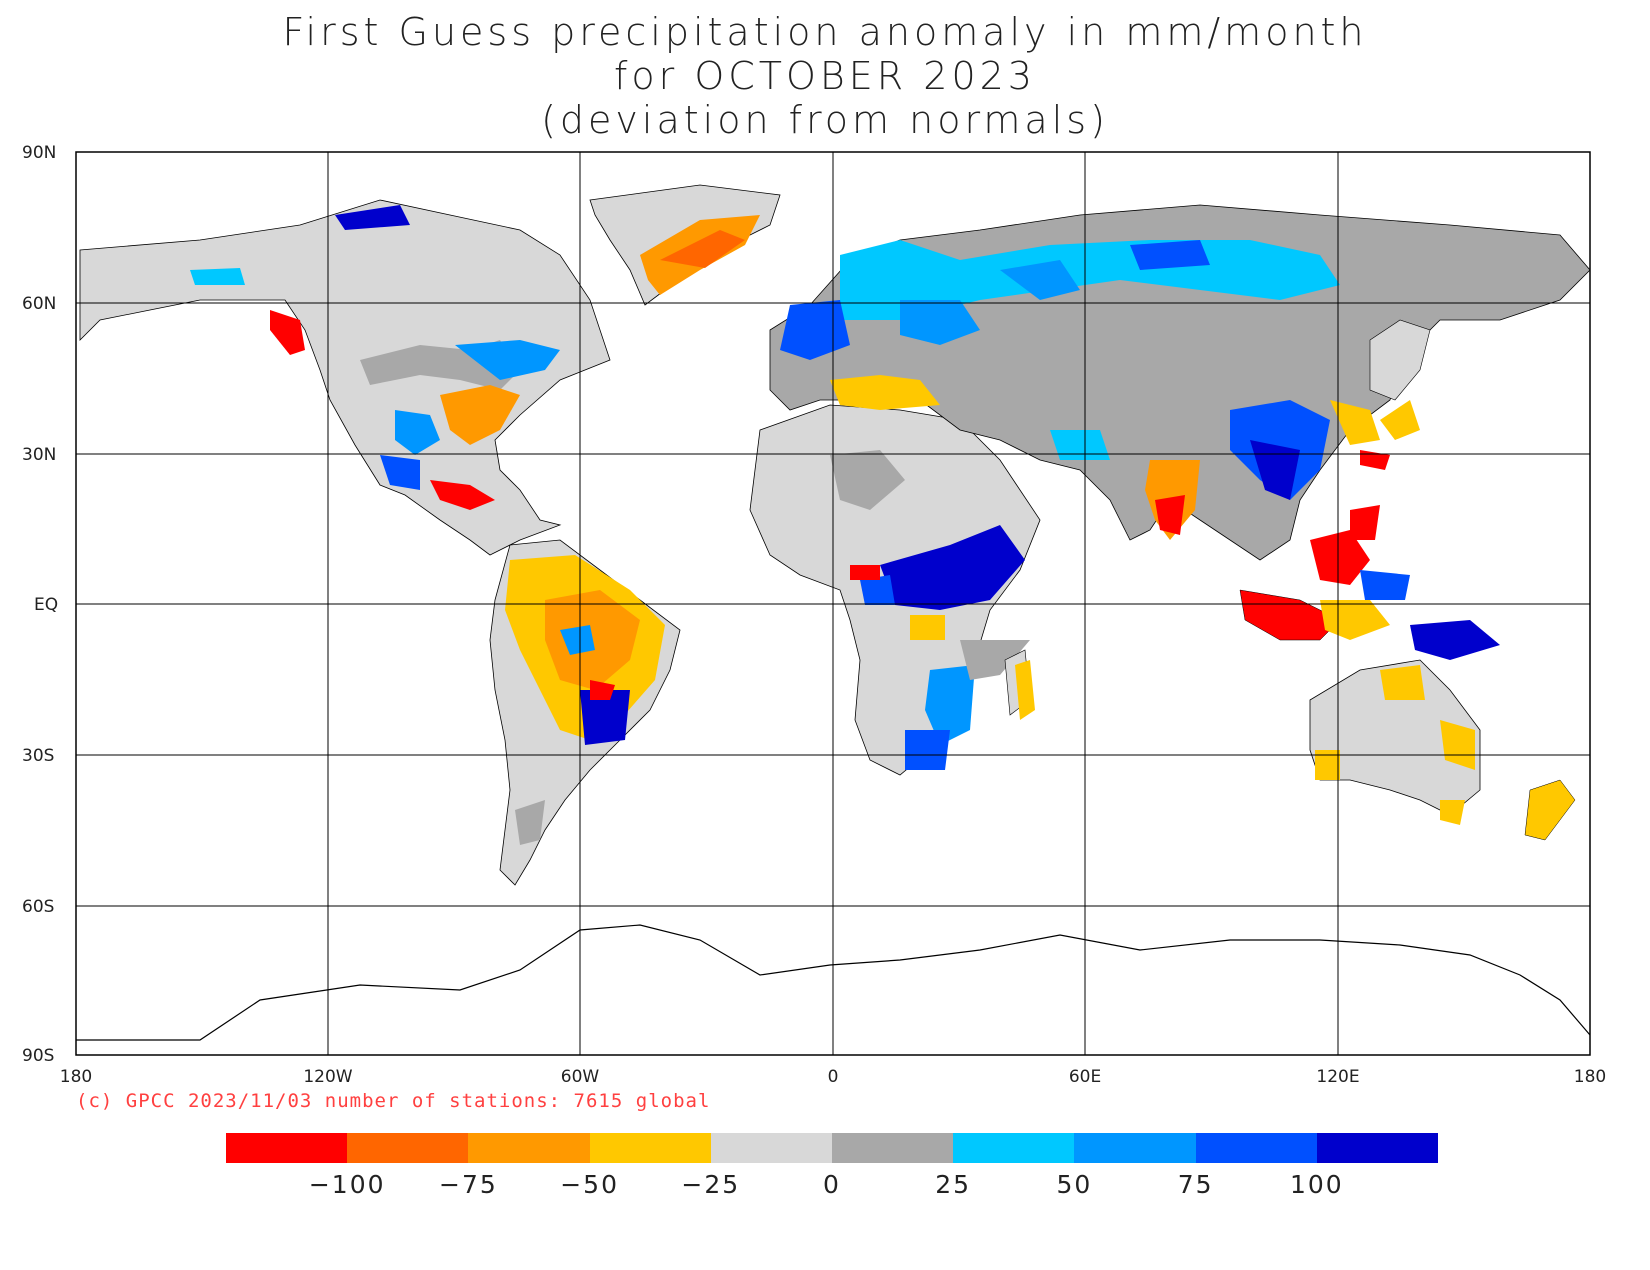 This screenshot has height=1270, width=1650. What do you see at coordinates (580, 1077) in the screenshot?
I see `lon-label: 60W` at bounding box center [580, 1077].